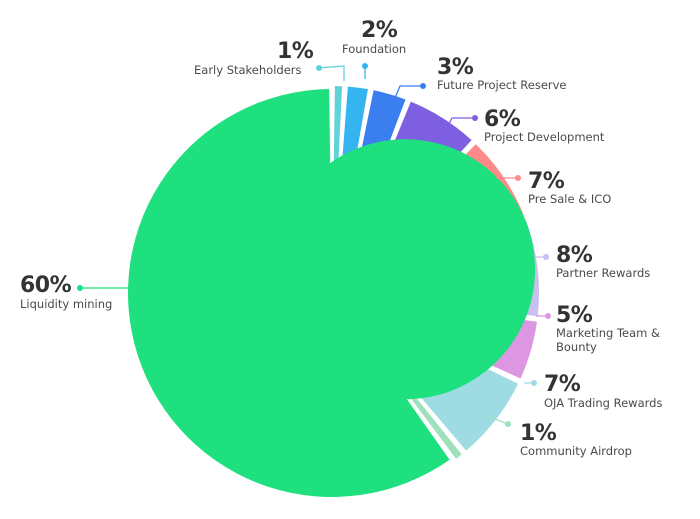 The width and height of the screenshot is (700, 519). I want to click on slice-label-oja-trading-rewards: OJA Trading Rewards, so click(603, 403).